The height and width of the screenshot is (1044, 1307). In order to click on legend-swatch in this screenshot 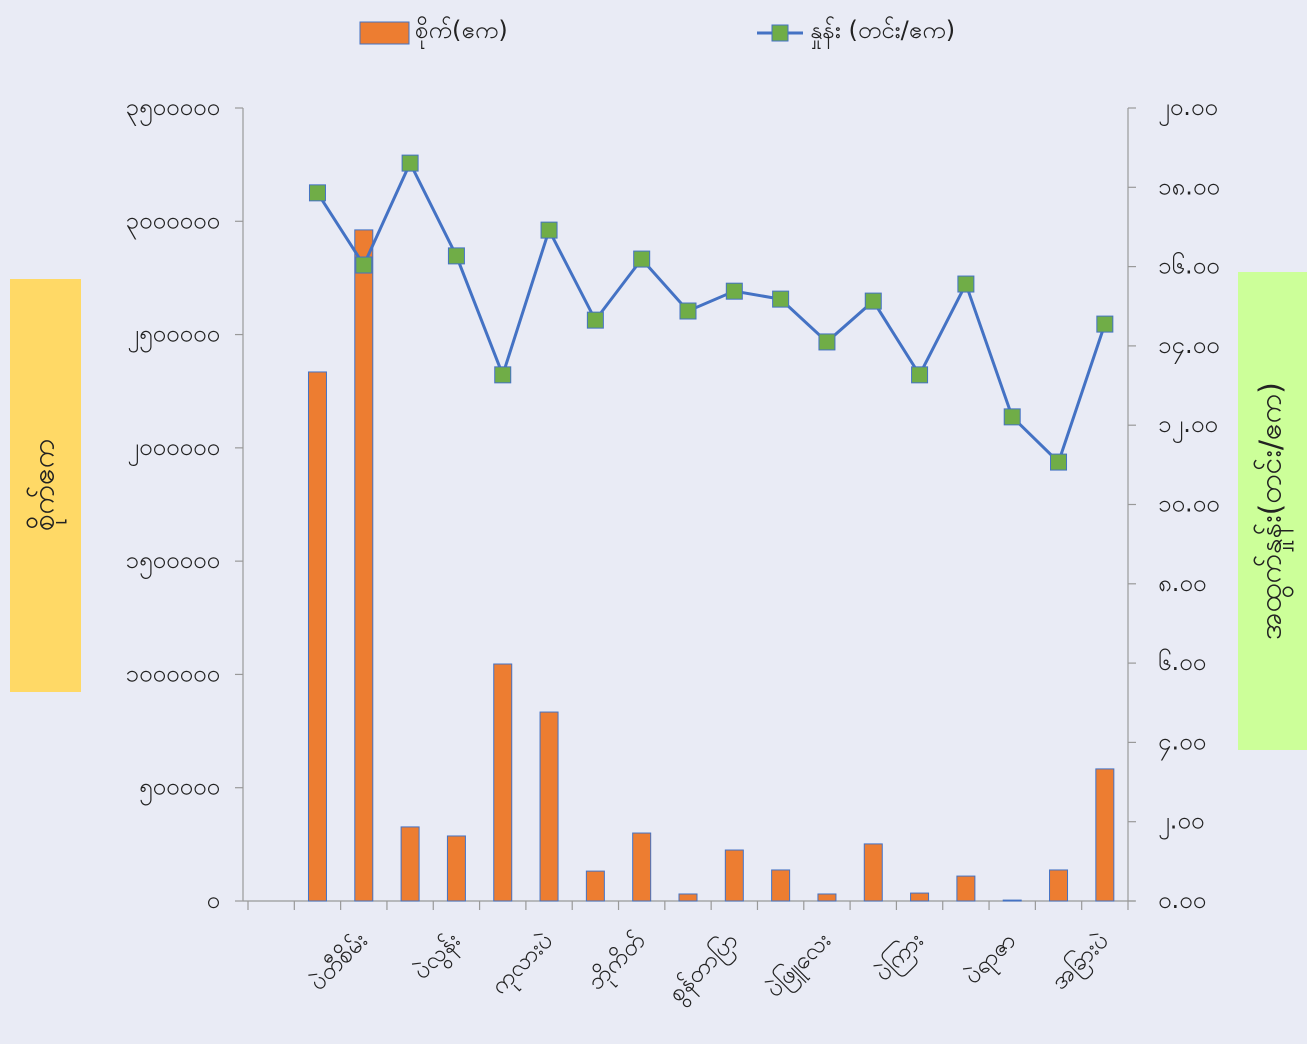, I will do `click(384, 33)`.